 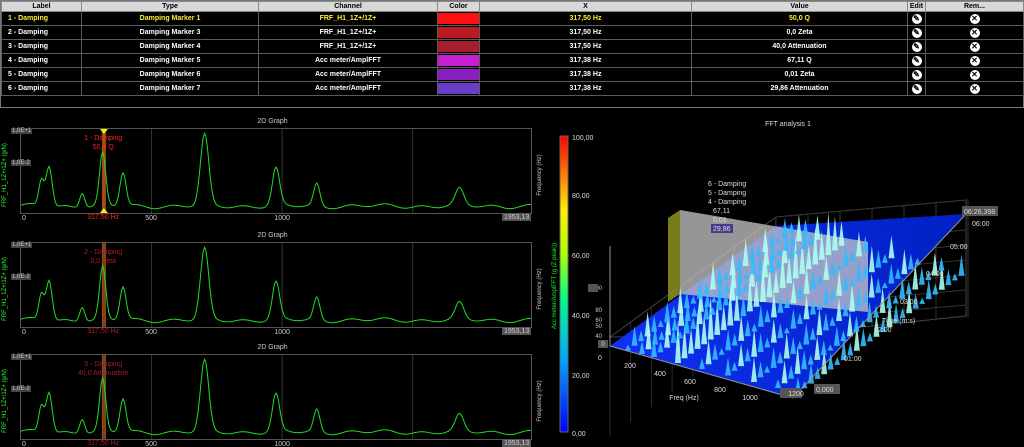 I want to click on graph-title: 2D Graph, so click(x=272, y=235).